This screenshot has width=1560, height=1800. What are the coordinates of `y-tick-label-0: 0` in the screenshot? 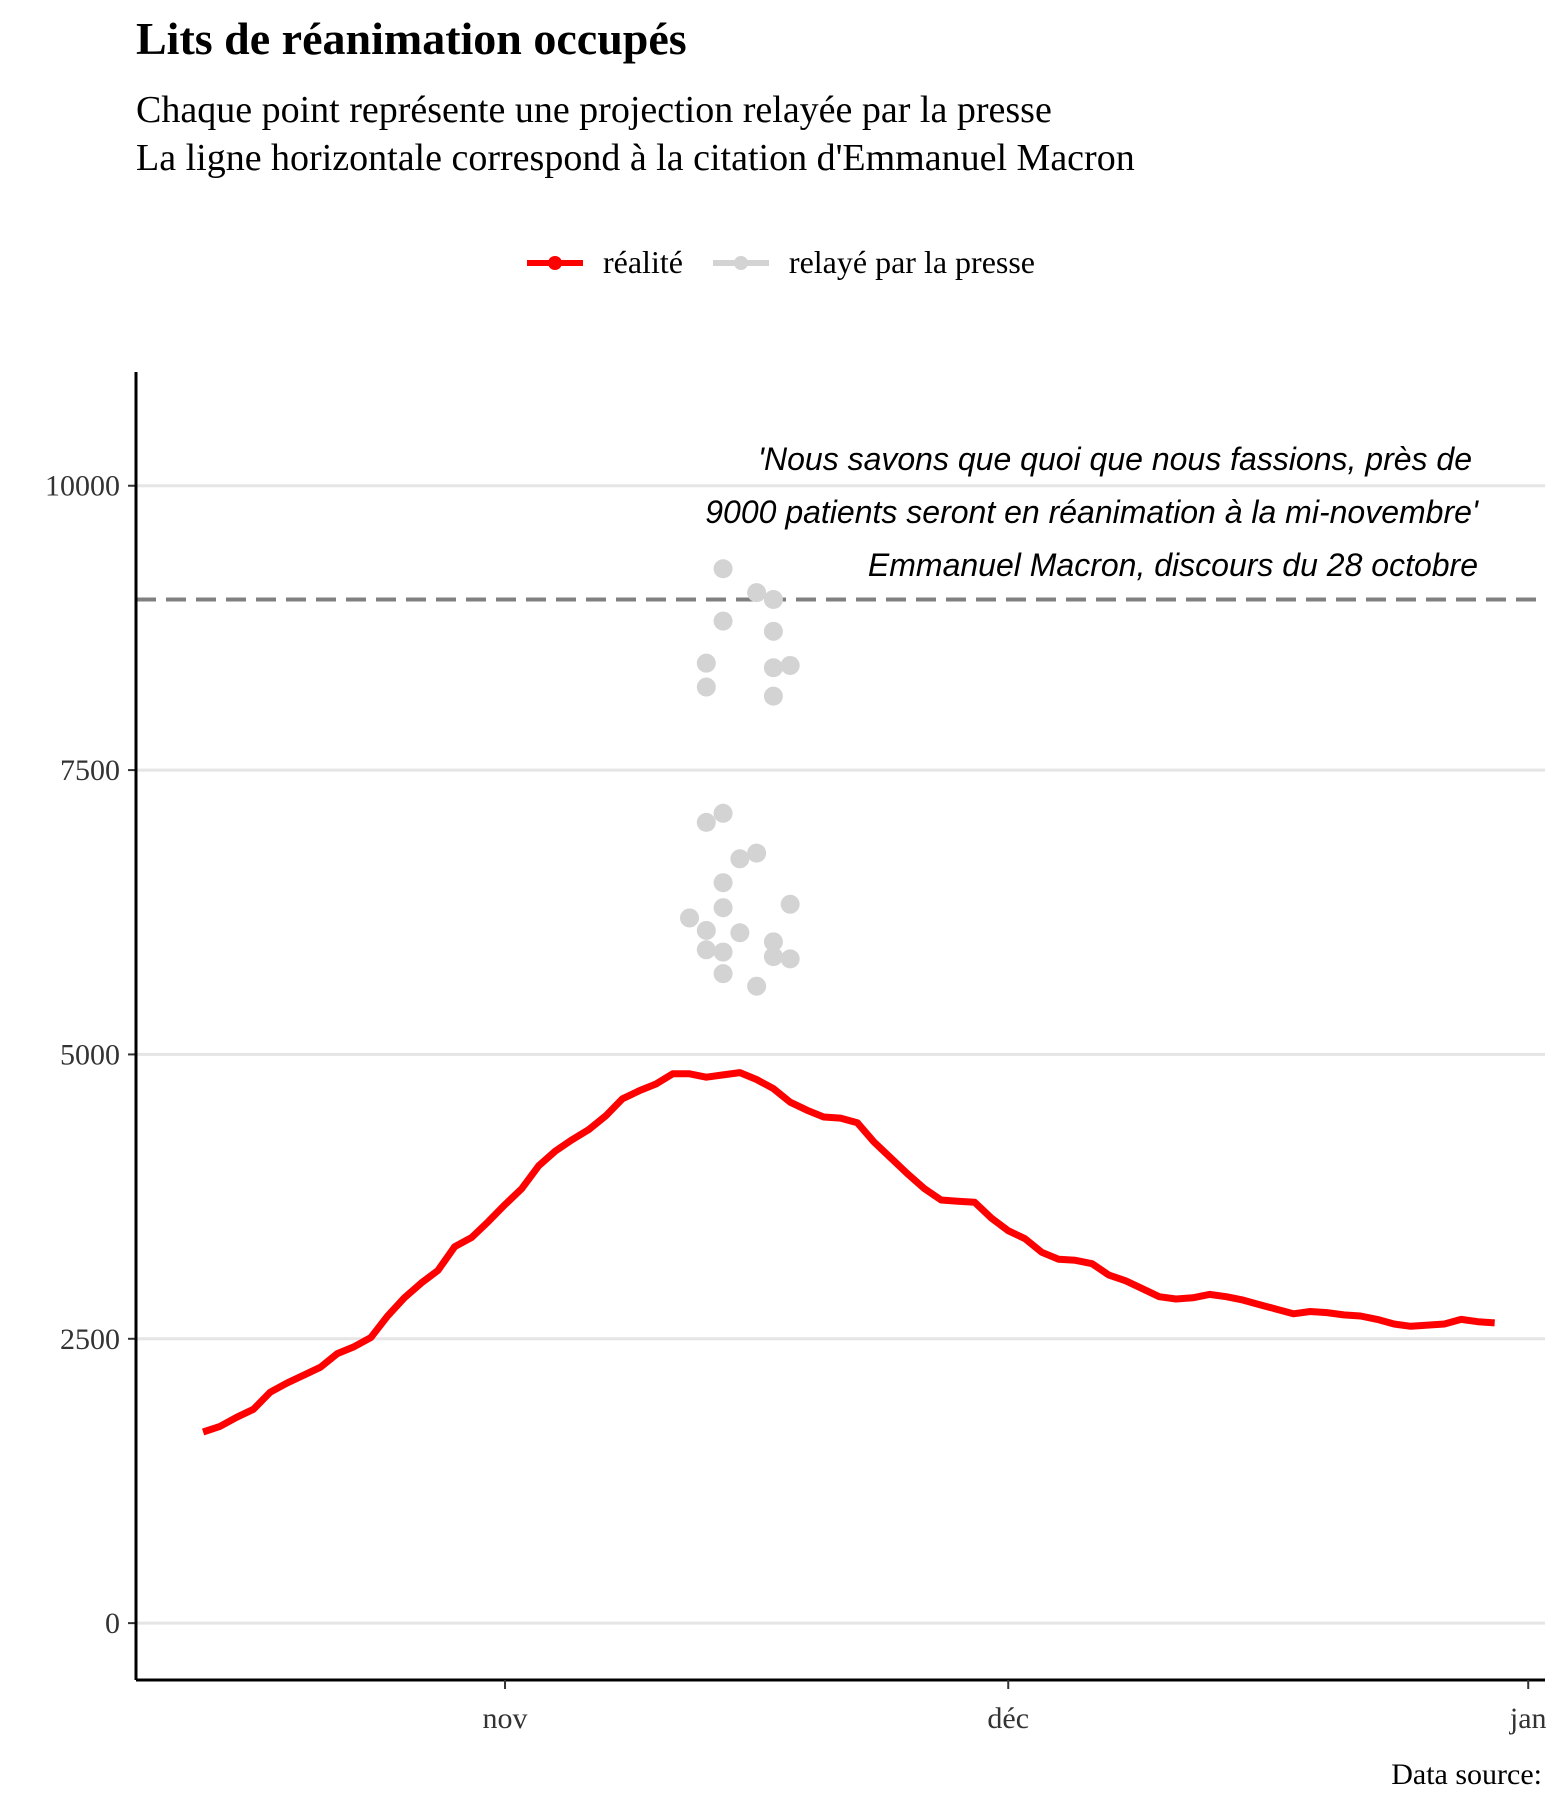 It's located at (112, 1623).